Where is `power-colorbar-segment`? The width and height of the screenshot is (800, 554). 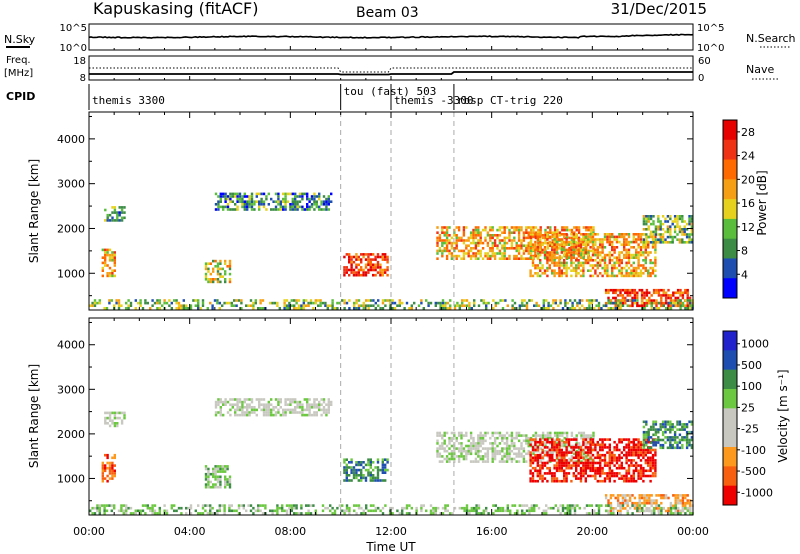 power-colorbar-segment is located at coordinates (730, 248).